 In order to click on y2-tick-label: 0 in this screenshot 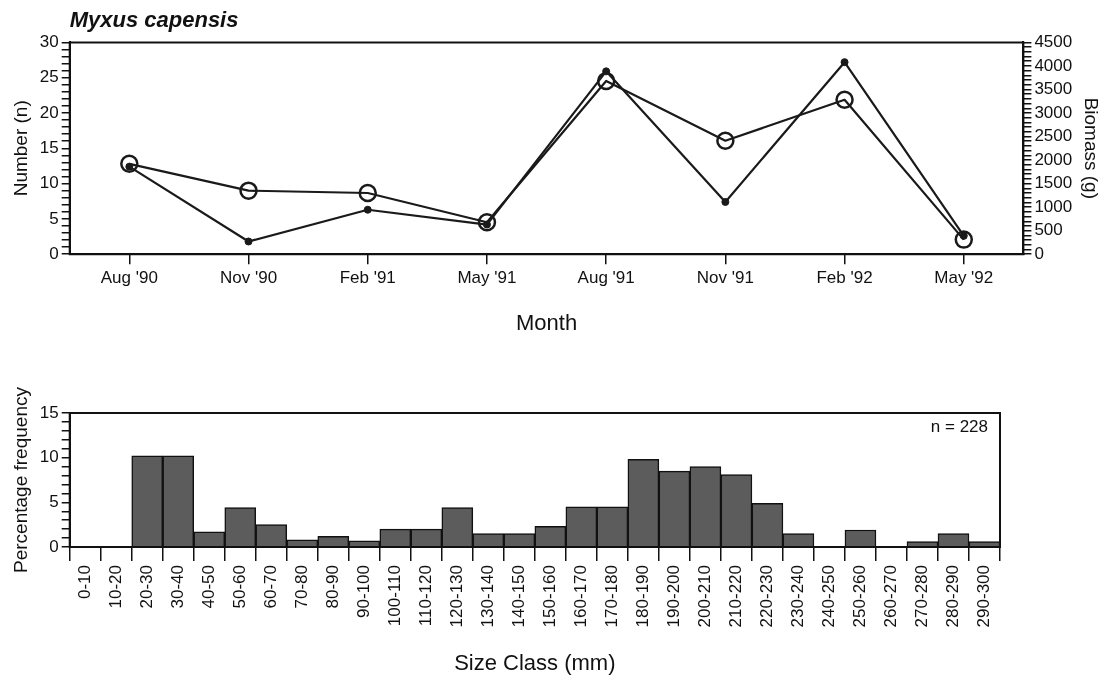, I will do `click(1039, 253)`.